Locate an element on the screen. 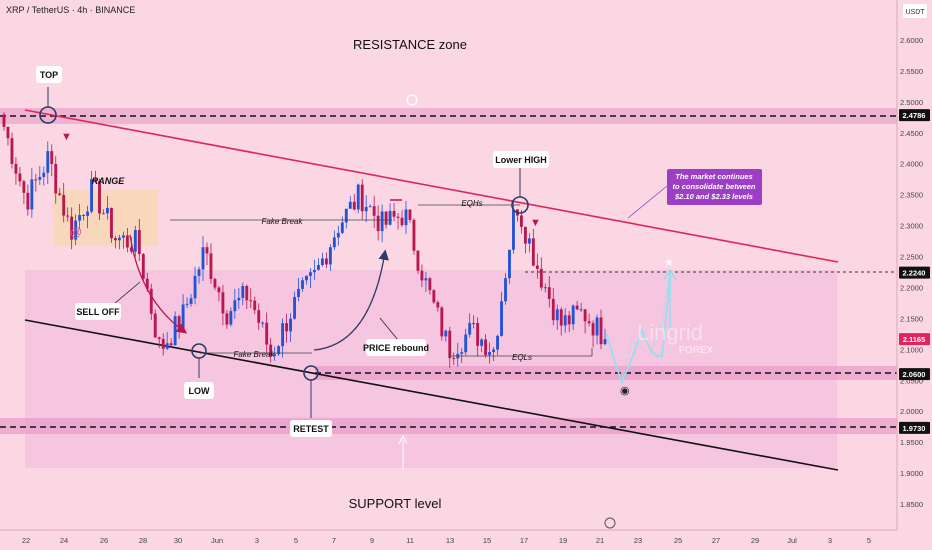 The height and width of the screenshot is (550, 932). snail-icon: @ is located at coordinates (76, 232).